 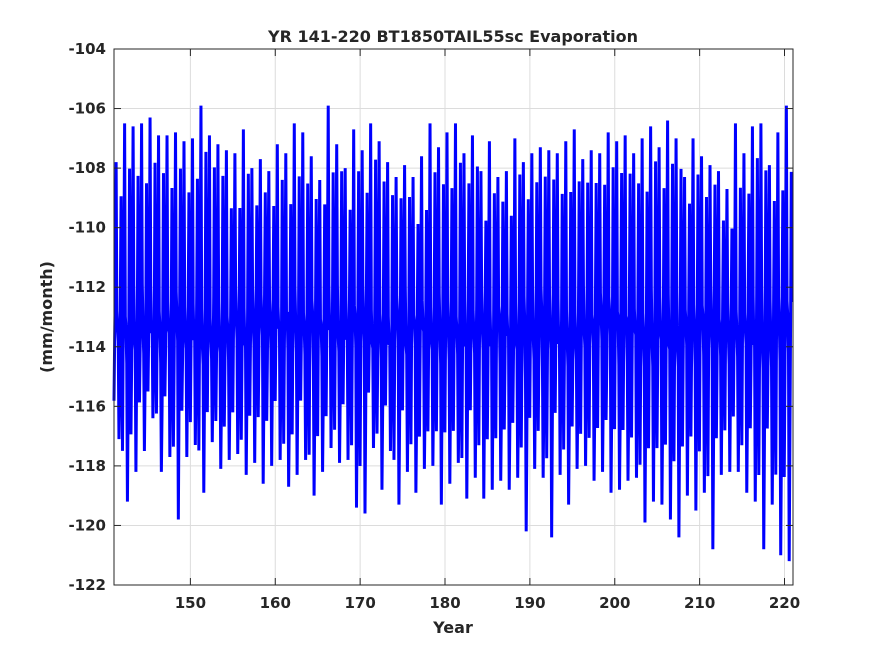 I want to click on x-tick-label: 210, so click(x=699, y=603).